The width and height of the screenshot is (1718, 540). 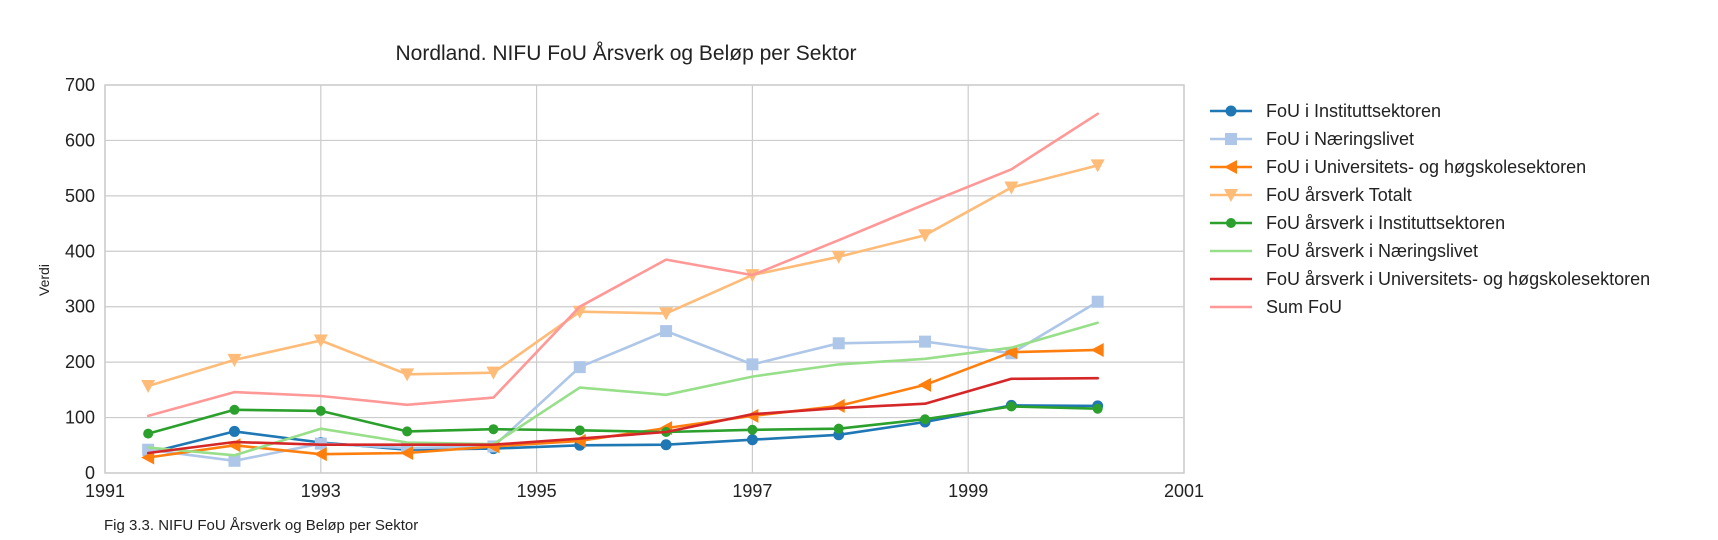 I want to click on x-tick-label: 1999, so click(x=968, y=491).